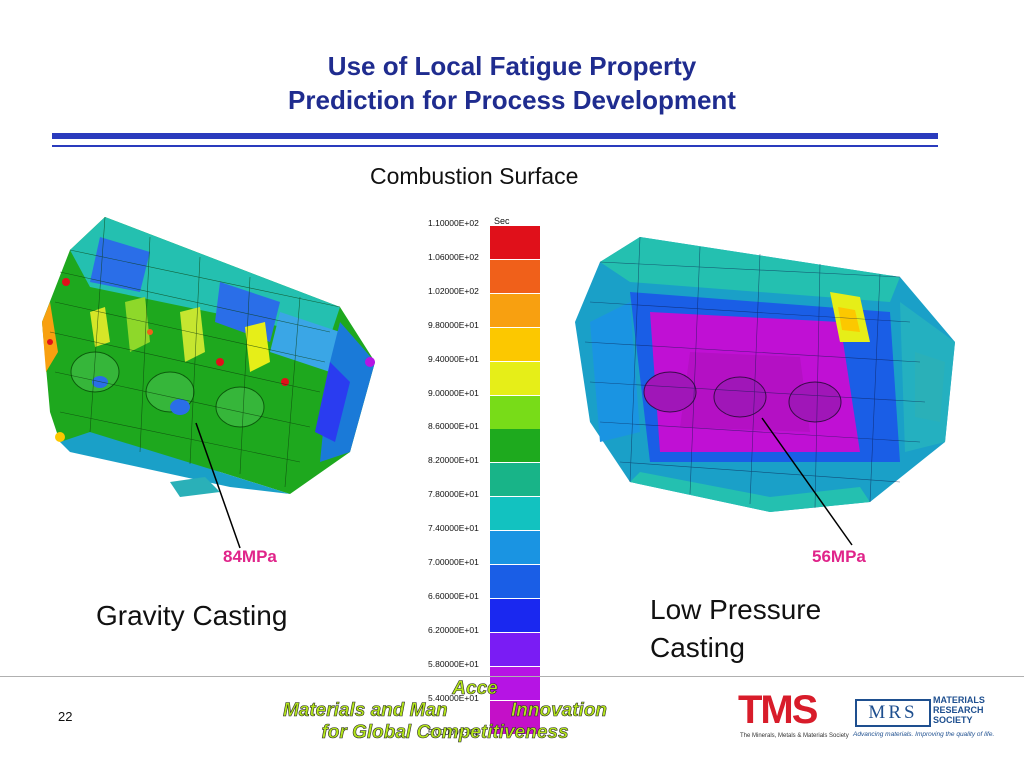 This screenshot has height=768, width=1024. What do you see at coordinates (453, 595) in the screenshot?
I see `legend-tick-label: 6.60000E+01` at bounding box center [453, 595].